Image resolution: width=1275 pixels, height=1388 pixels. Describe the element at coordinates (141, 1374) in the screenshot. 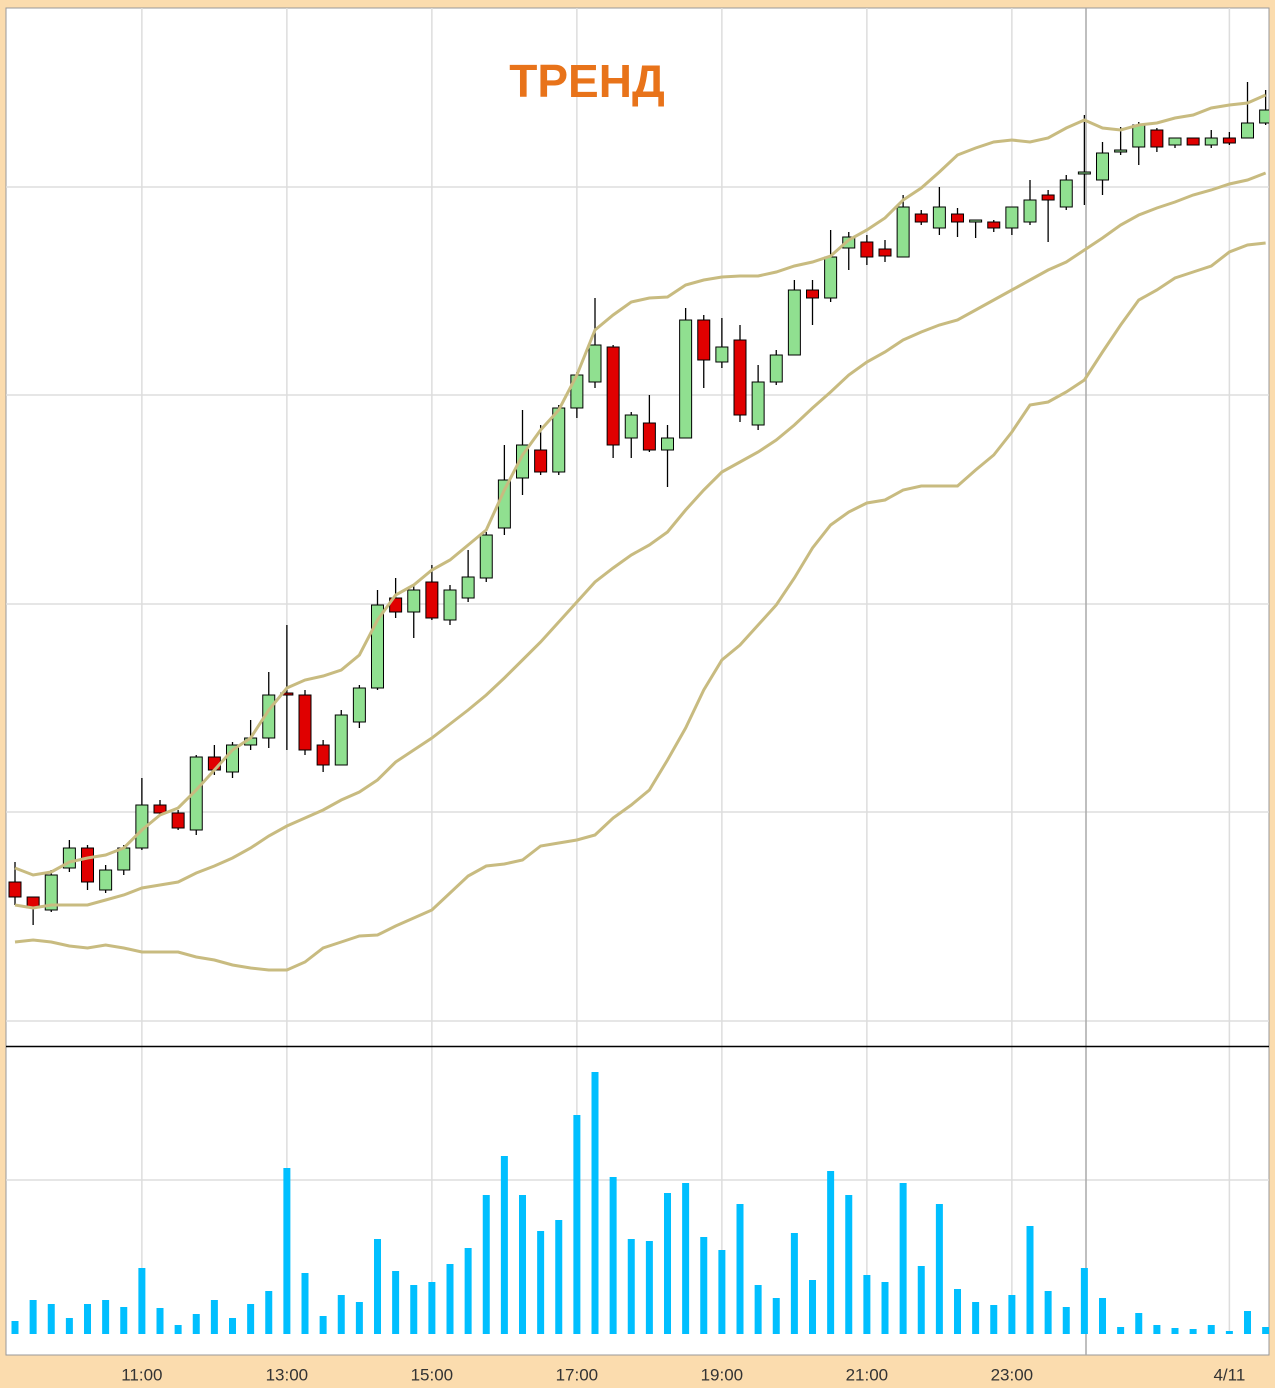

I see `x-tick-label: 11:00` at that location.